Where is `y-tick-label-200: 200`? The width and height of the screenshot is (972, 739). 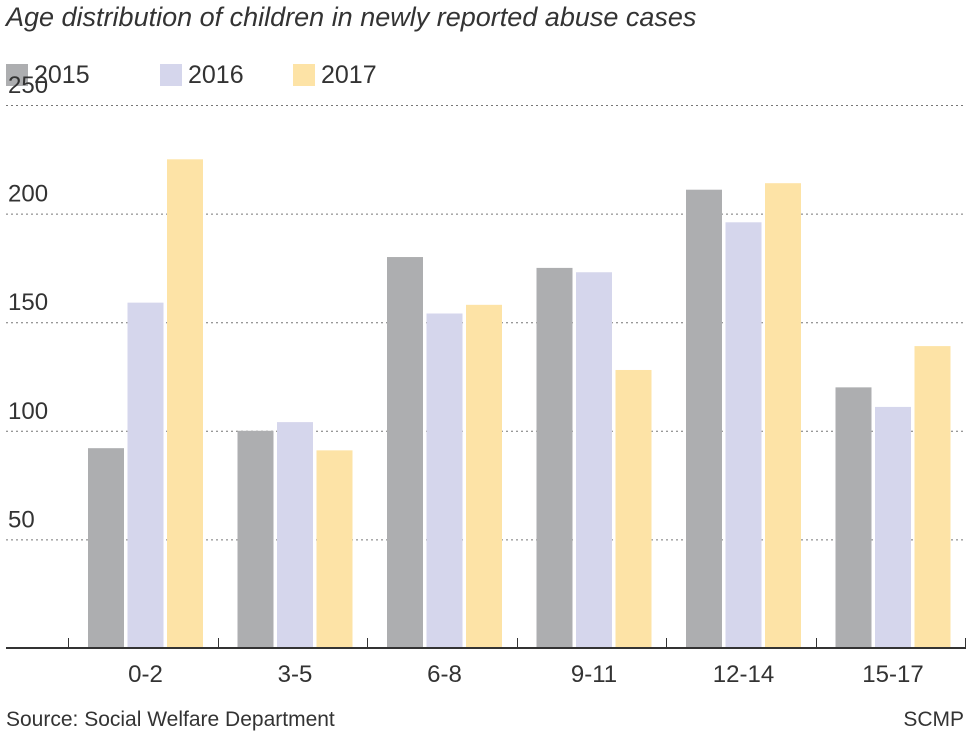 y-tick-label-200: 200 is located at coordinates (28, 194).